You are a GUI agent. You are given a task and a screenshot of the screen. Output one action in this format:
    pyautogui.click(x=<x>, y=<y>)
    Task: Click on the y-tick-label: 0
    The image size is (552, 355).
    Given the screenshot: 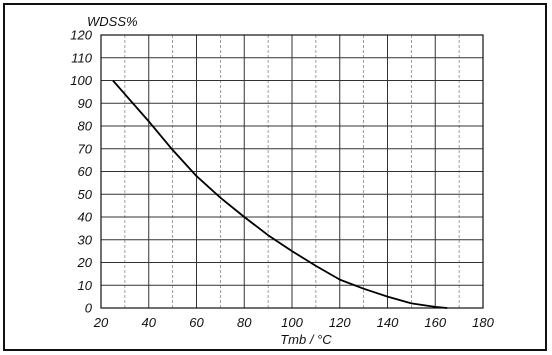 What is the action you would take?
    pyautogui.click(x=89, y=308)
    